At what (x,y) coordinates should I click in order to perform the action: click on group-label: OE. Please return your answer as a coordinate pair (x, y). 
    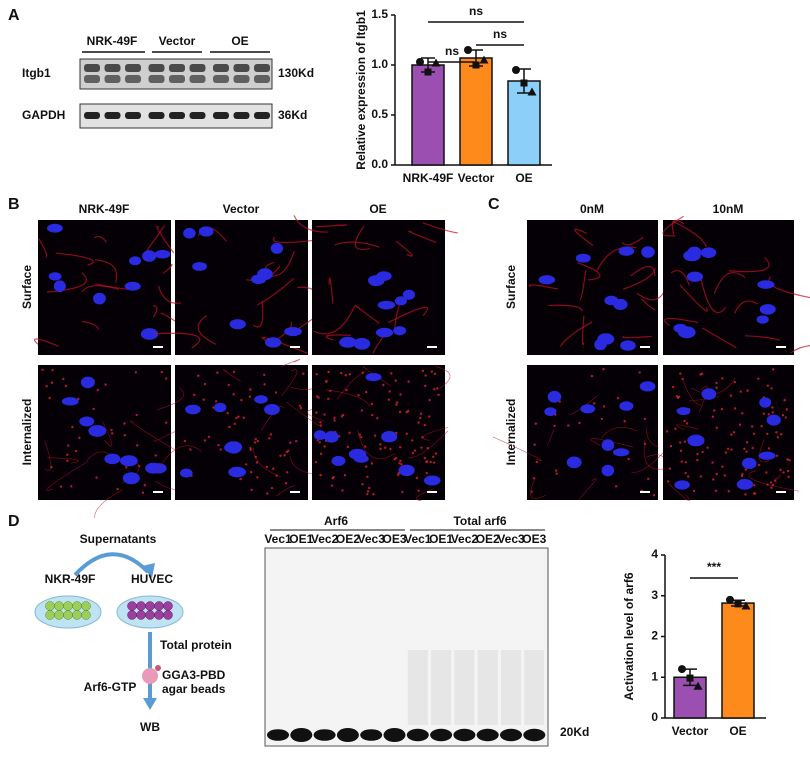
    Looking at the image, I should click on (239, 41).